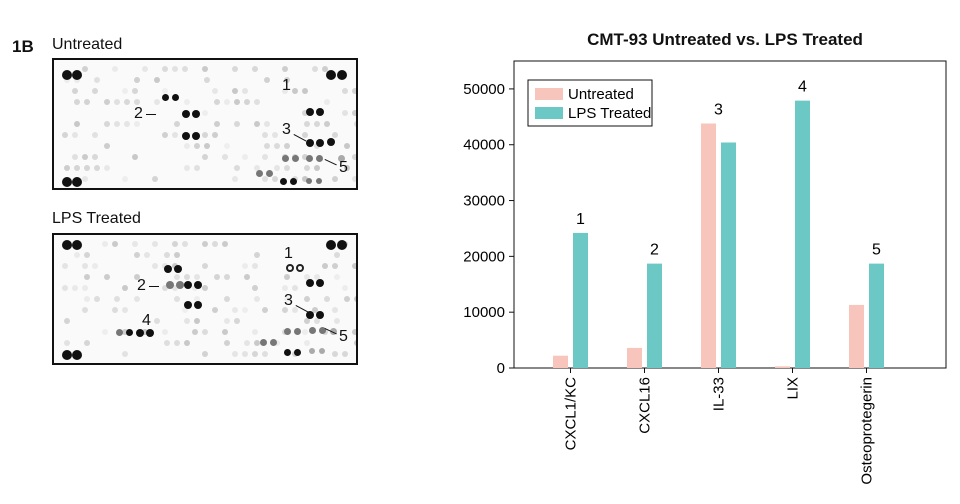  I want to click on untreated-callout-1: 1, so click(286, 85).